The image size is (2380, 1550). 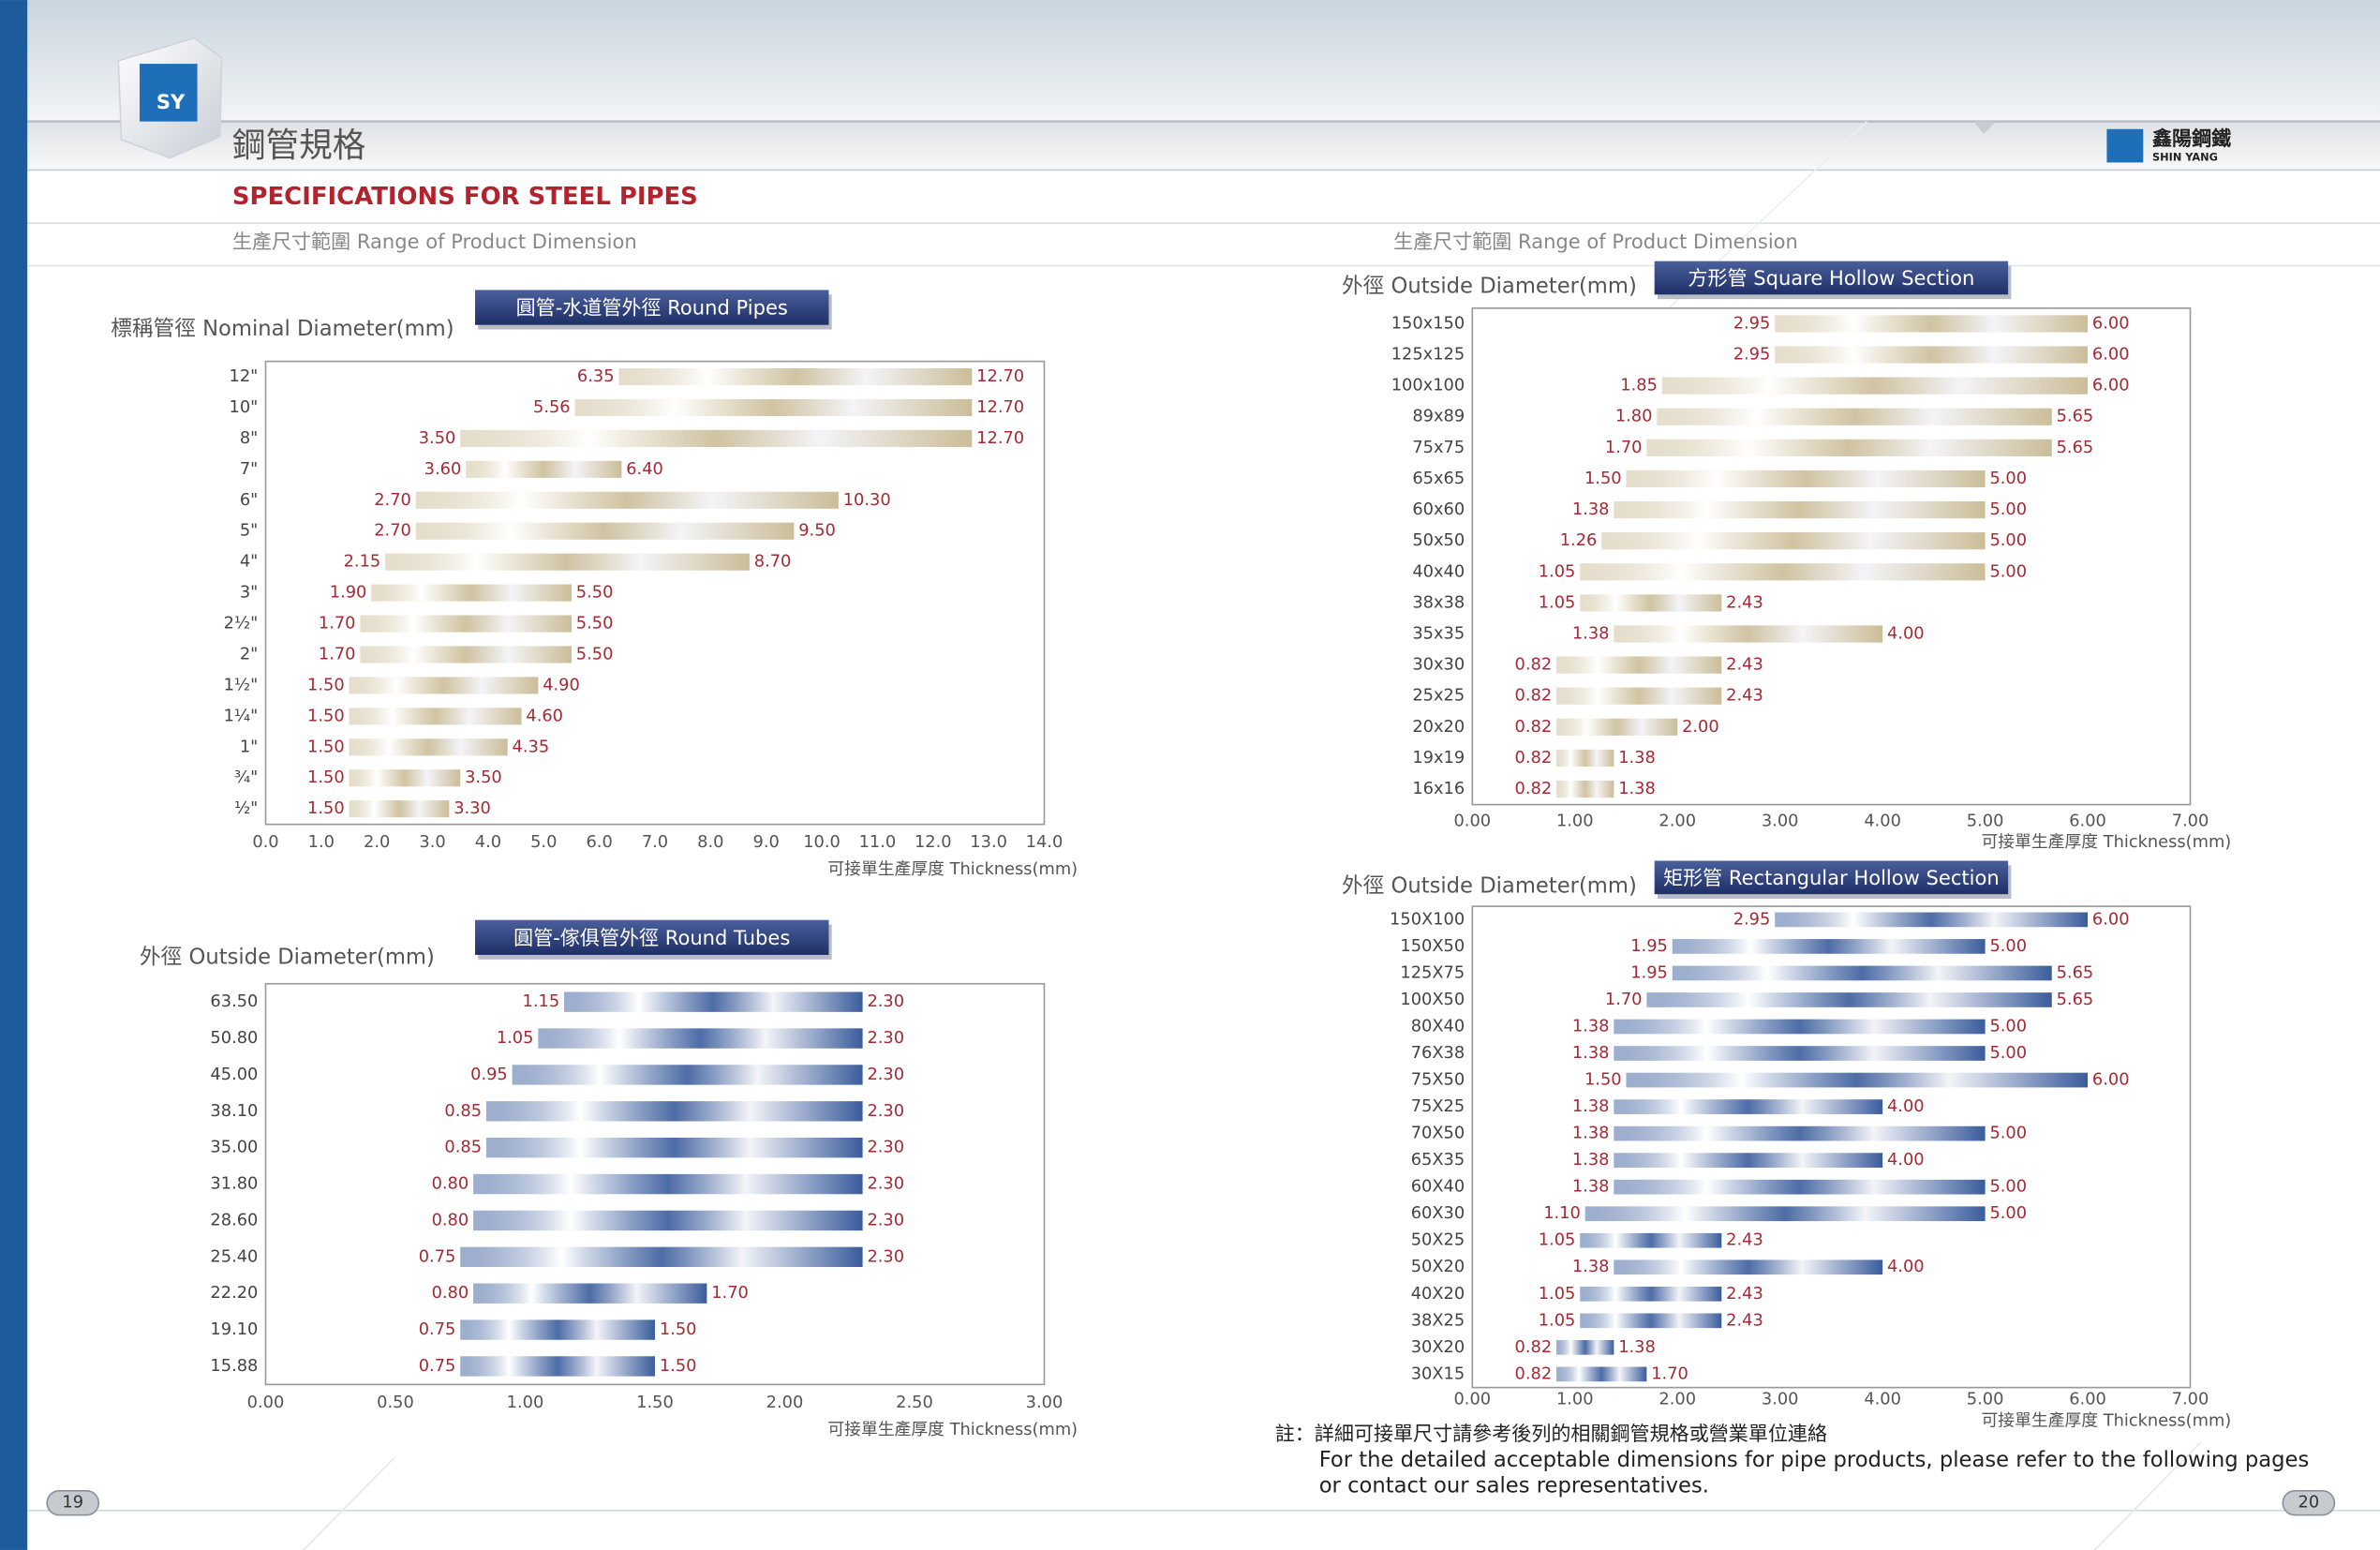 I want to click on y-tick-label: 30x30, so click(x=1438, y=665).